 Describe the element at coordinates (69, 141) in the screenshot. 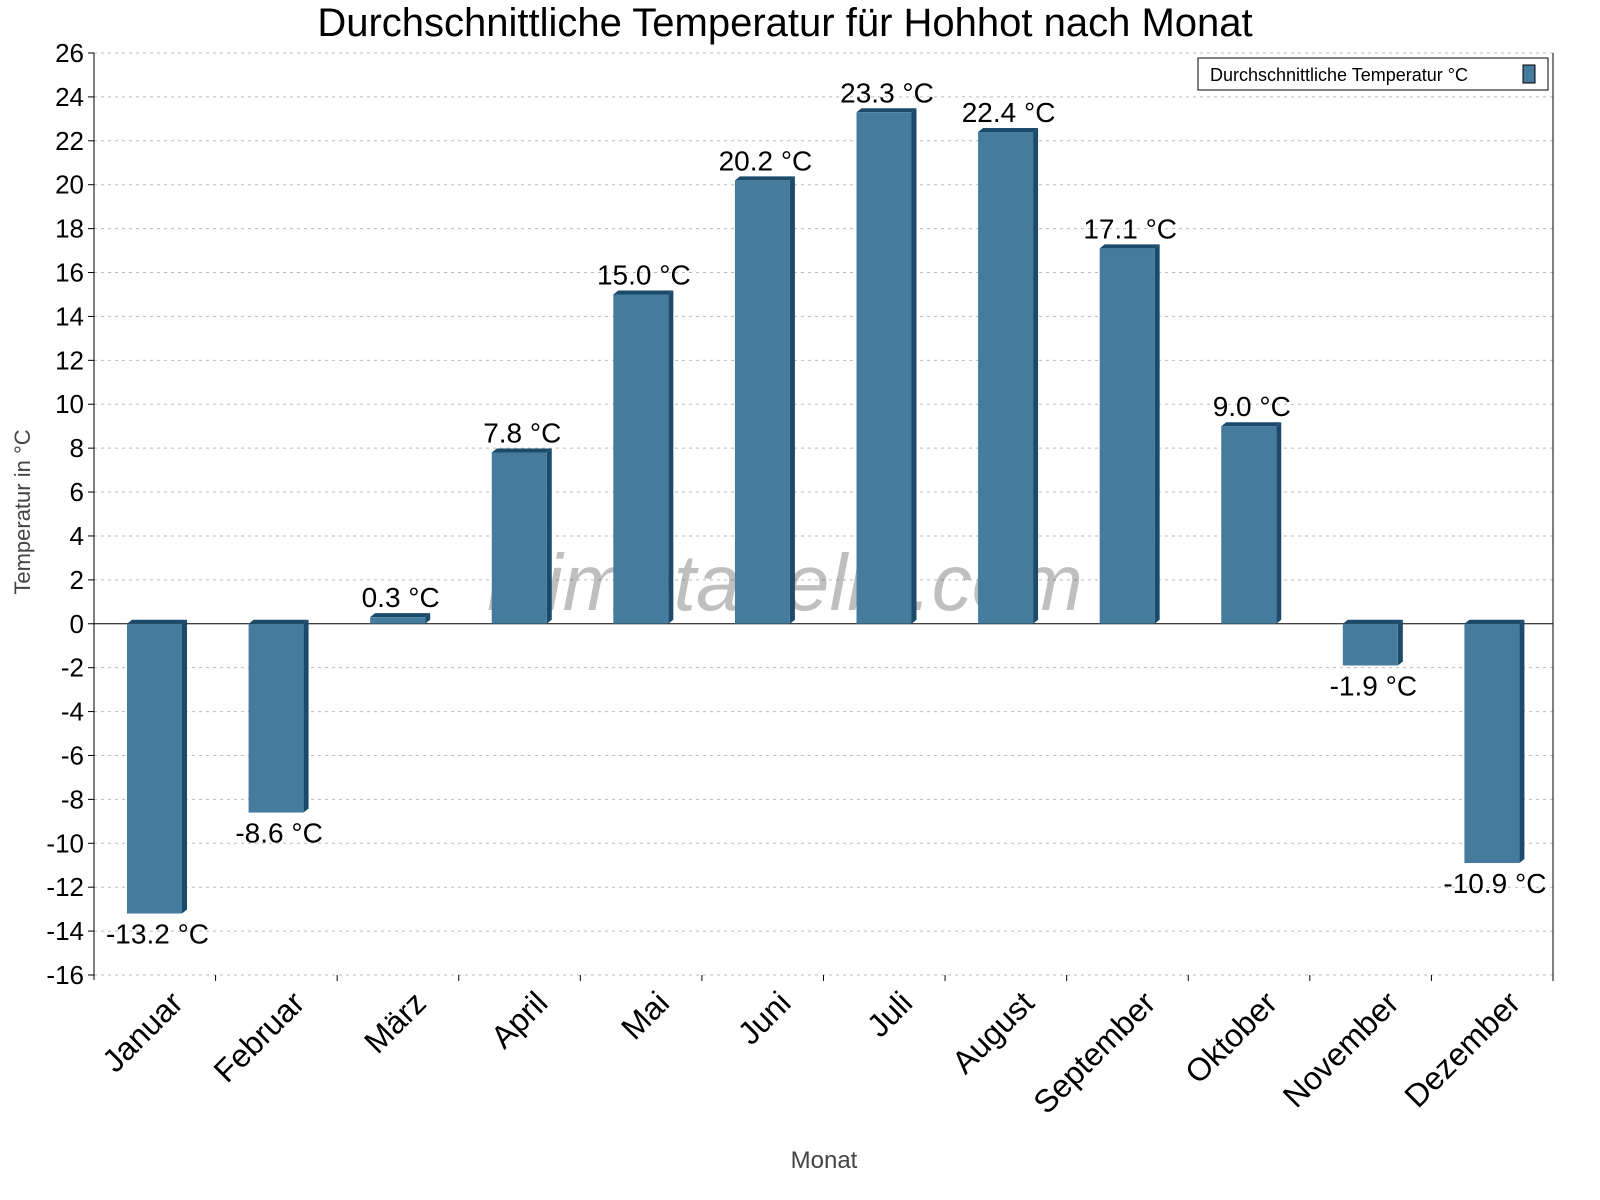

I see `y-tick-label: 22` at that location.